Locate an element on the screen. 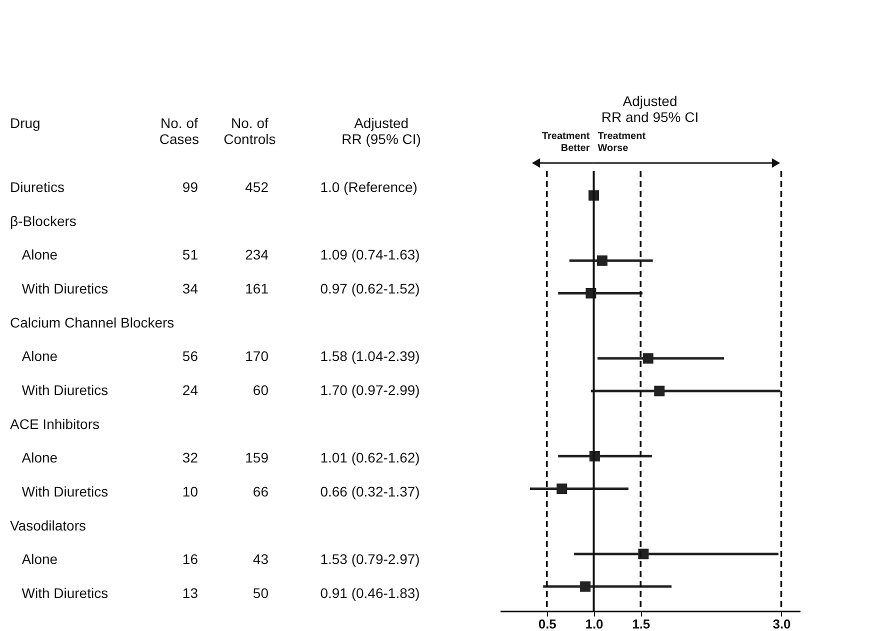  text: 13 is located at coordinates (190, 593).